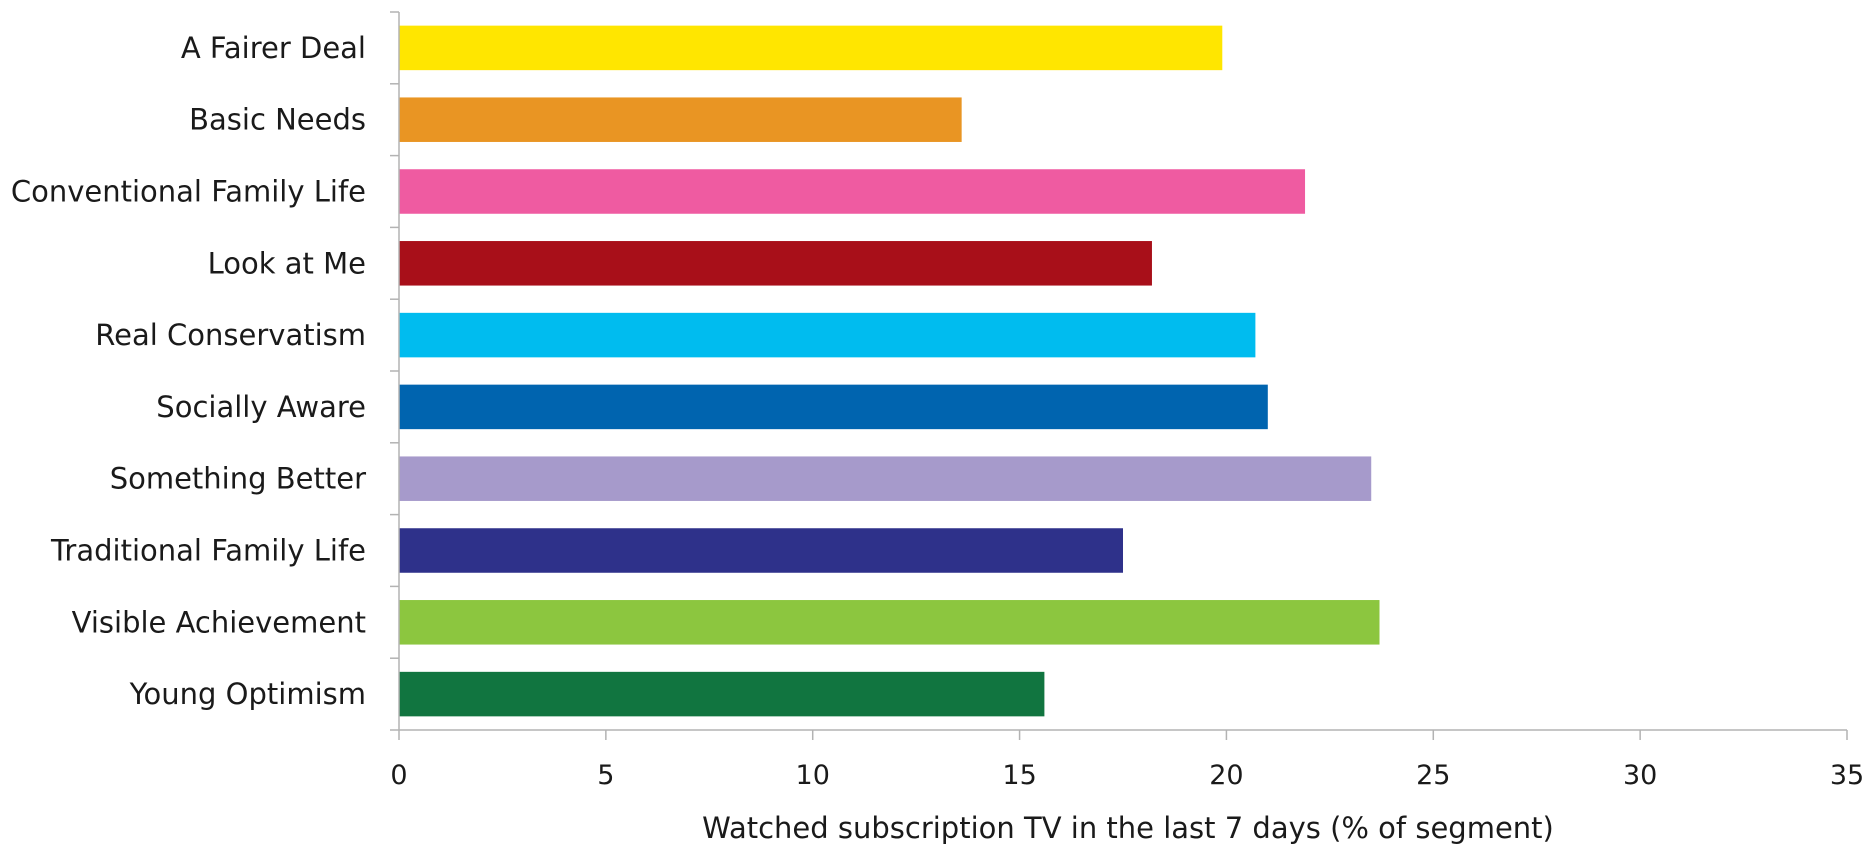  Describe the element at coordinates (889, 622) in the screenshot. I see `bar-visible-achievement` at that location.